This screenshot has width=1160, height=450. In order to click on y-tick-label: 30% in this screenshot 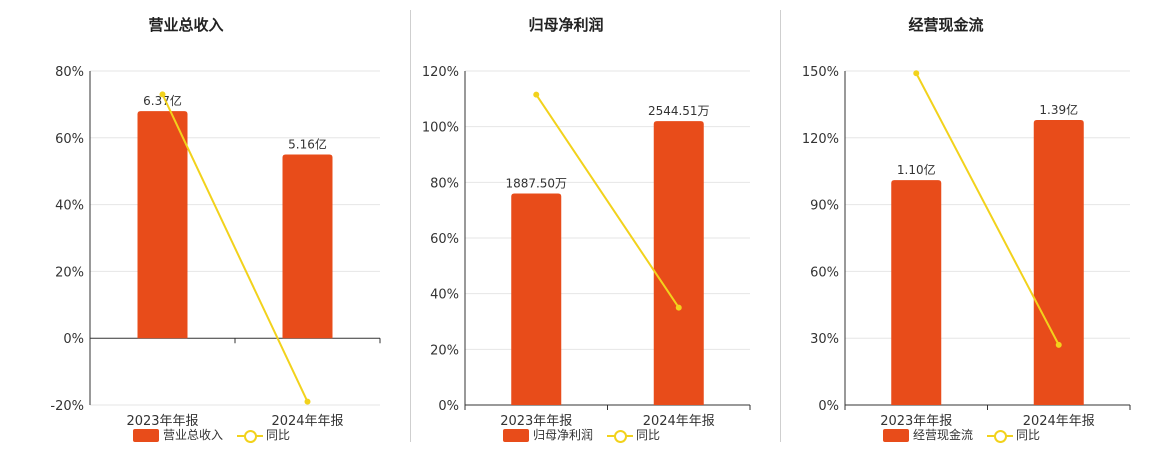, I will do `click(824, 339)`.